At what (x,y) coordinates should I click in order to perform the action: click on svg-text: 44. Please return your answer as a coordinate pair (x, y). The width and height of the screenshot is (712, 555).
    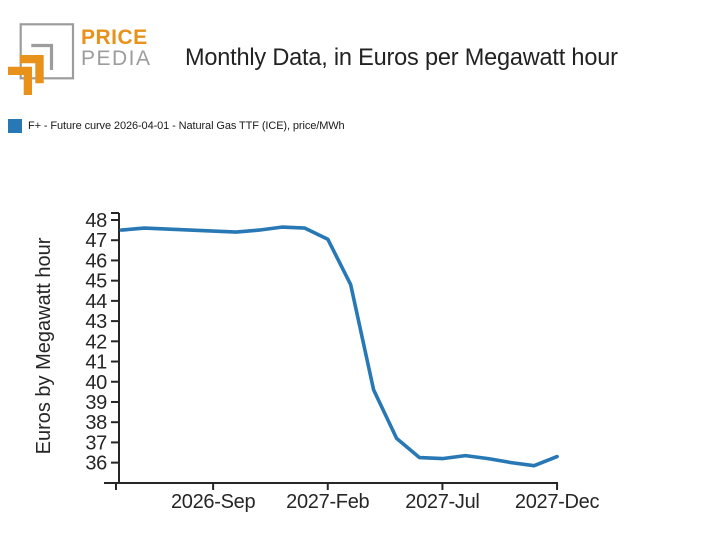
    Looking at the image, I should click on (96, 302).